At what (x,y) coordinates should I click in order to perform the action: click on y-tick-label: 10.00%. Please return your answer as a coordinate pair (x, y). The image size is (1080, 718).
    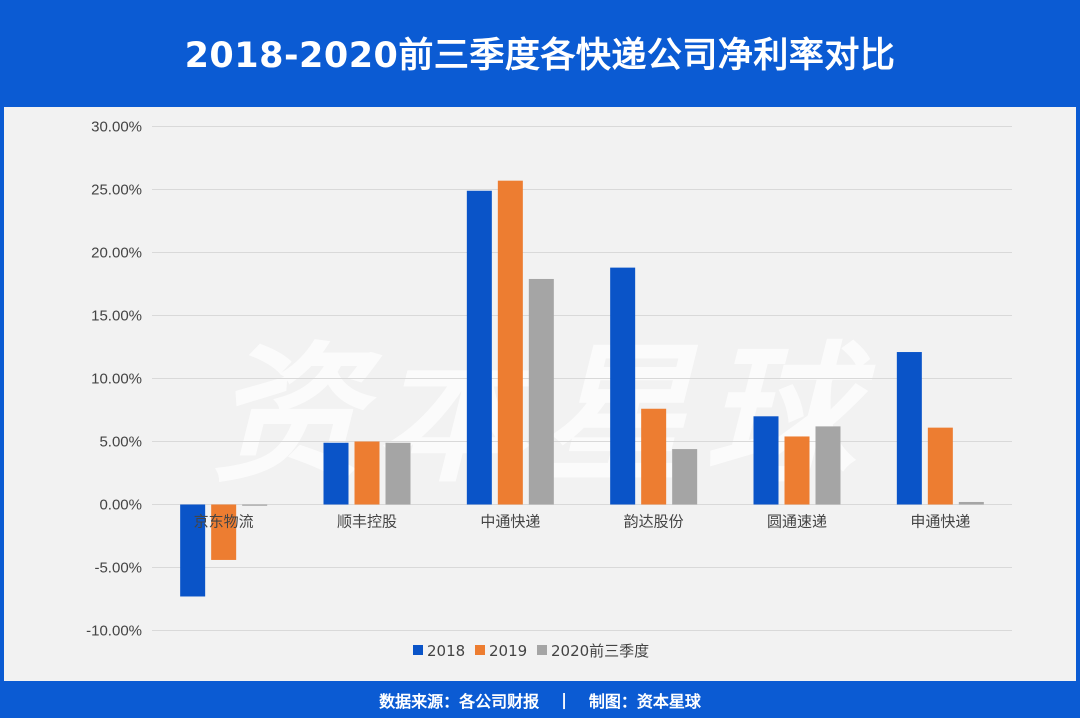
    Looking at the image, I should click on (116, 379).